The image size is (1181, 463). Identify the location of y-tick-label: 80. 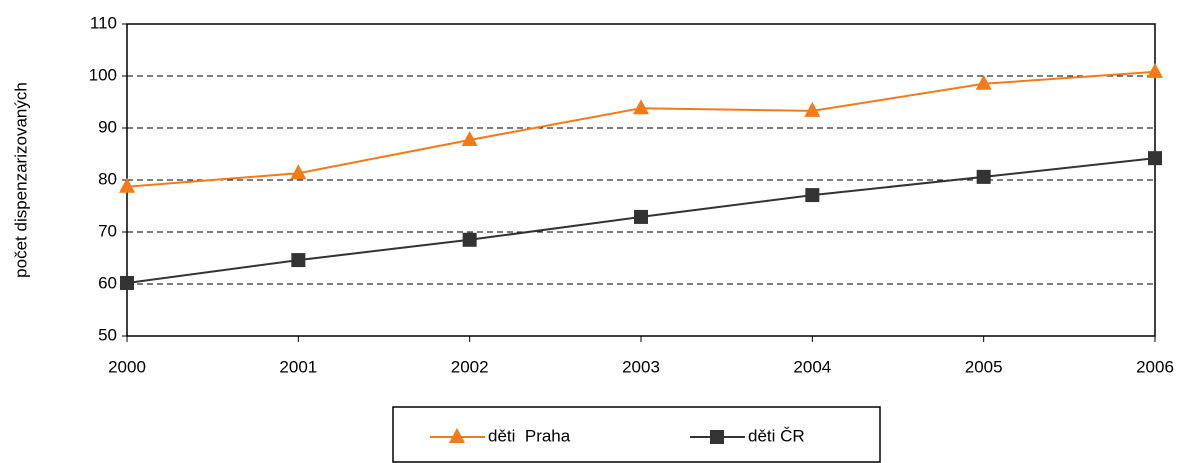
(107, 178).